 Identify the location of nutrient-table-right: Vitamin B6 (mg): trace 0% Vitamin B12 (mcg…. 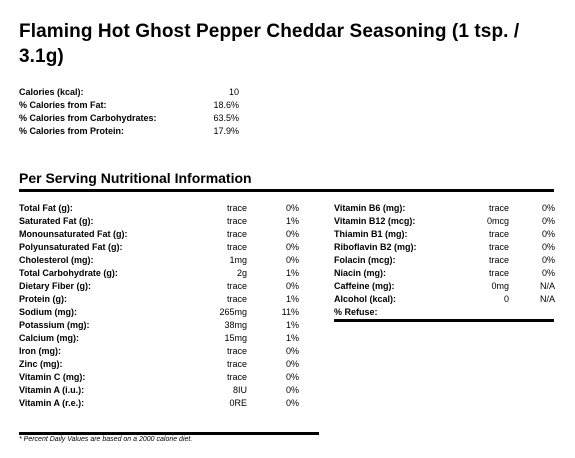
(444, 259).